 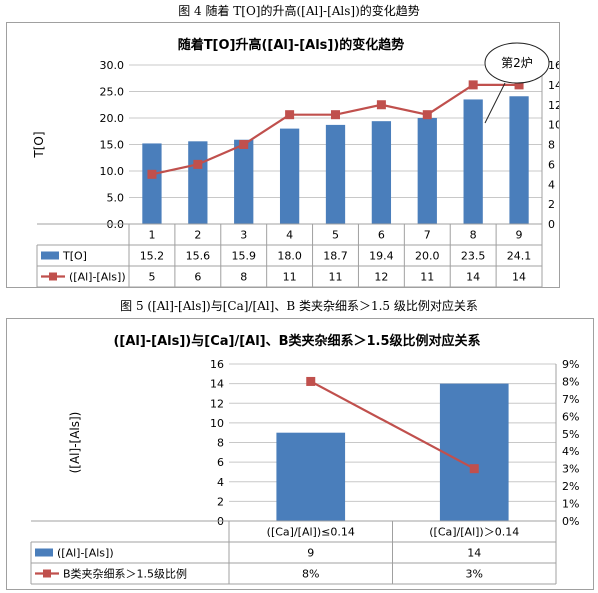 What do you see at coordinates (217, 423) in the screenshot?
I see `y-tick-label: 10` at bounding box center [217, 423].